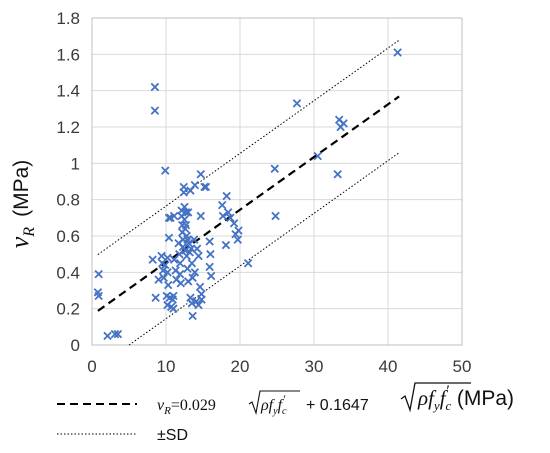  Describe the element at coordinates (75, 345) in the screenshot. I see `y-tick-label: 0` at that location.